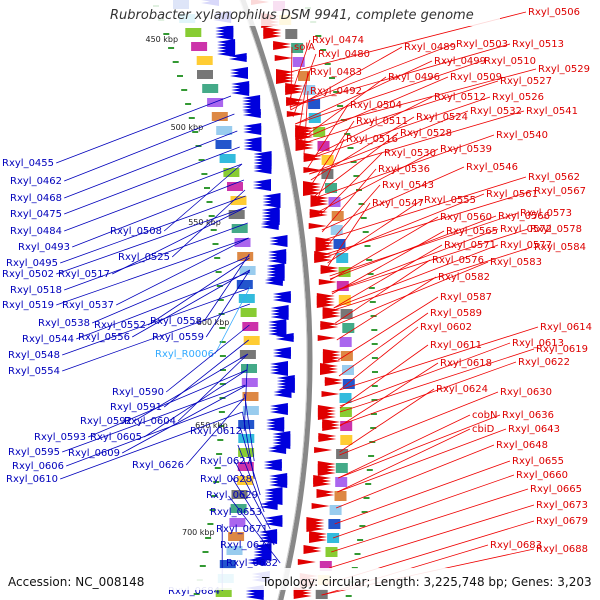  What do you see at coordinates (492, 167) in the screenshot?
I see `right-gene-label: Rxyl_0546` at bounding box center [492, 167].